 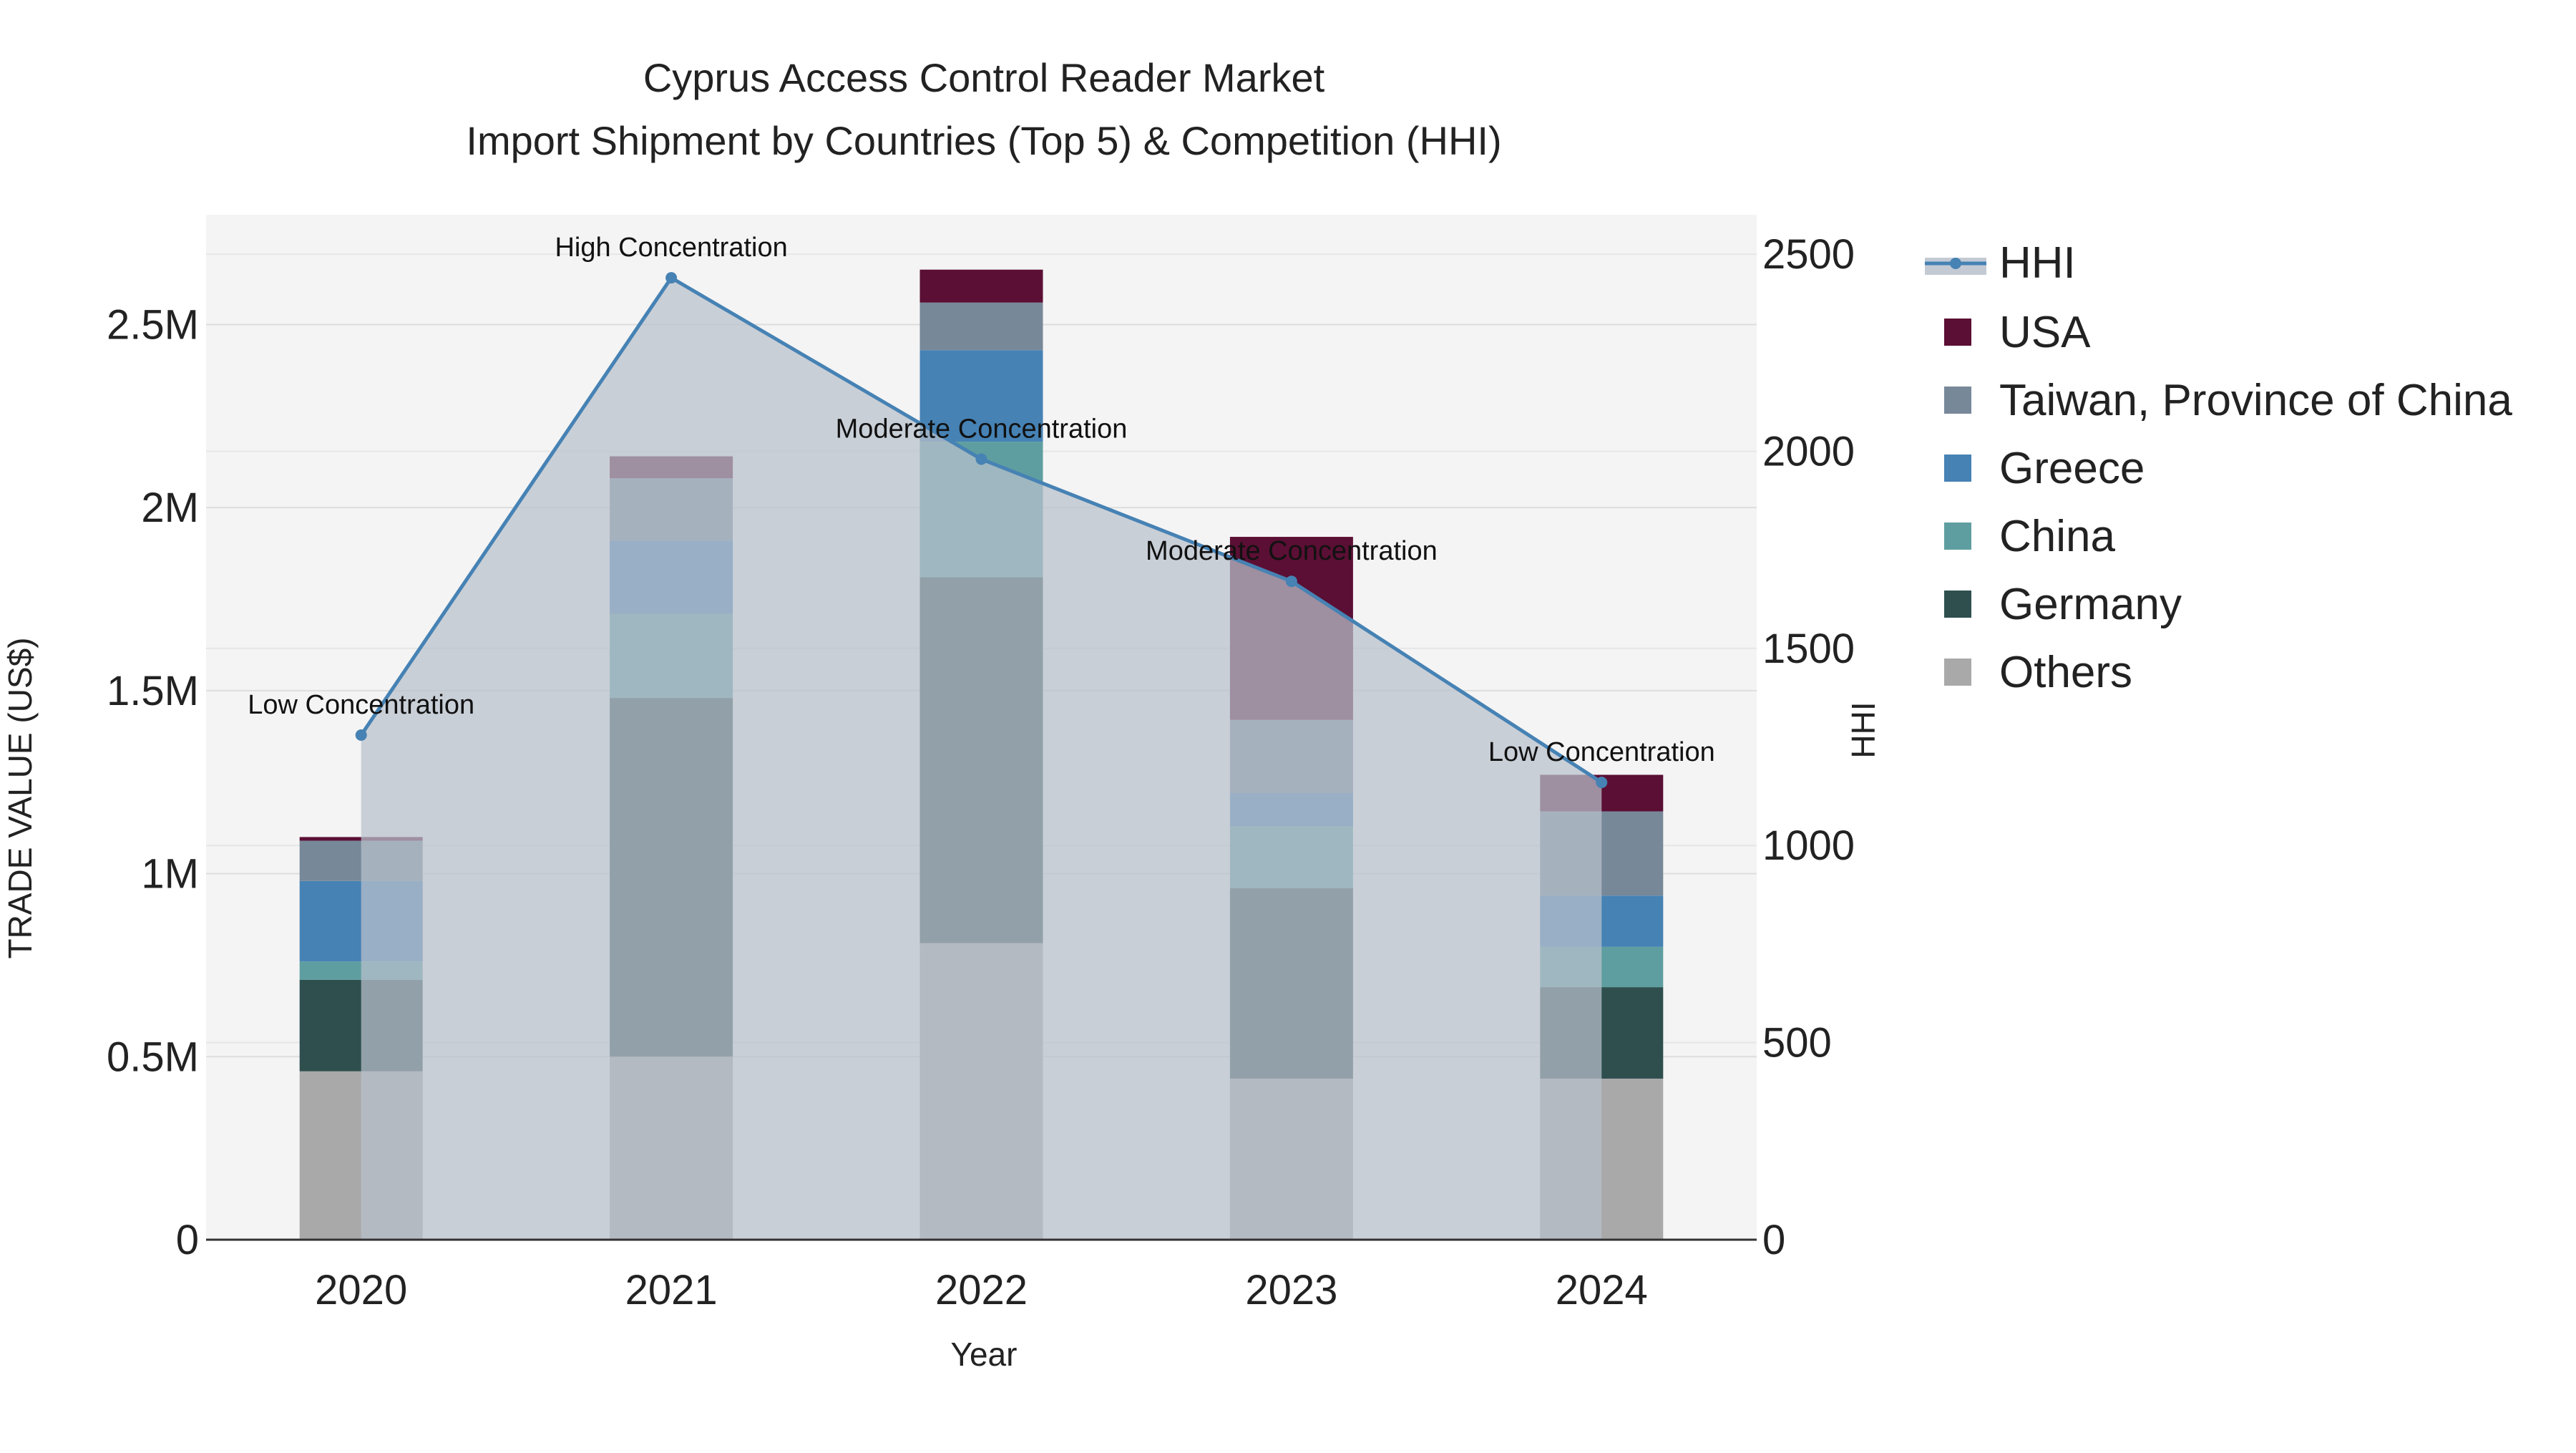 What do you see at coordinates (981, 286) in the screenshot?
I see `bar-usa-2022` at bounding box center [981, 286].